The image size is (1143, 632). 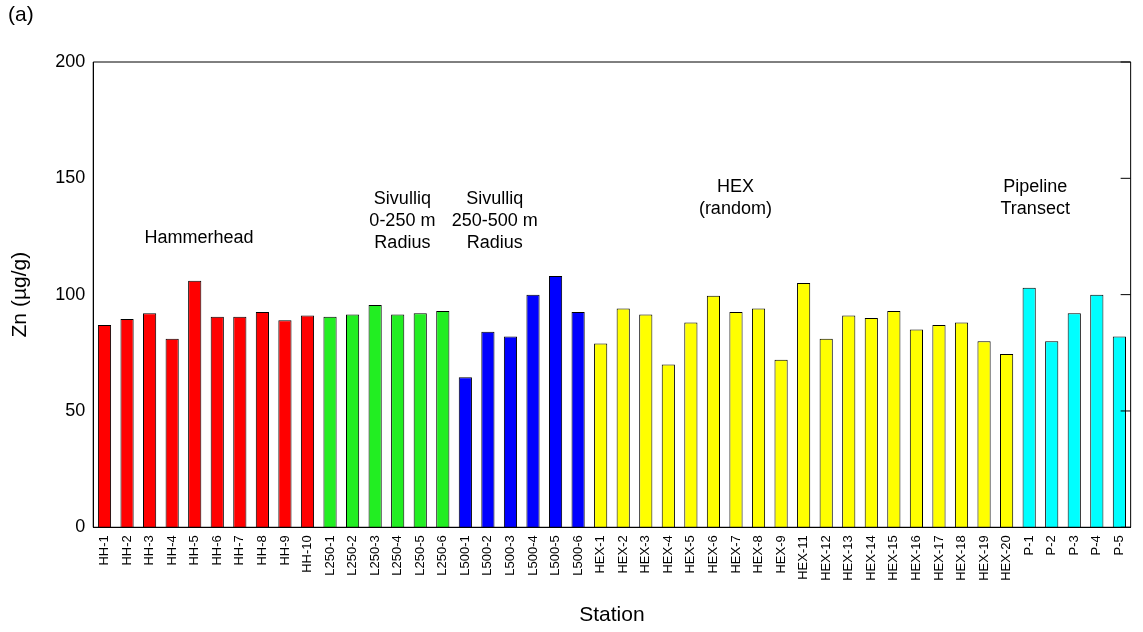 What do you see at coordinates (600, 554) in the screenshot?
I see `x-tick-label: HEX-1` at bounding box center [600, 554].